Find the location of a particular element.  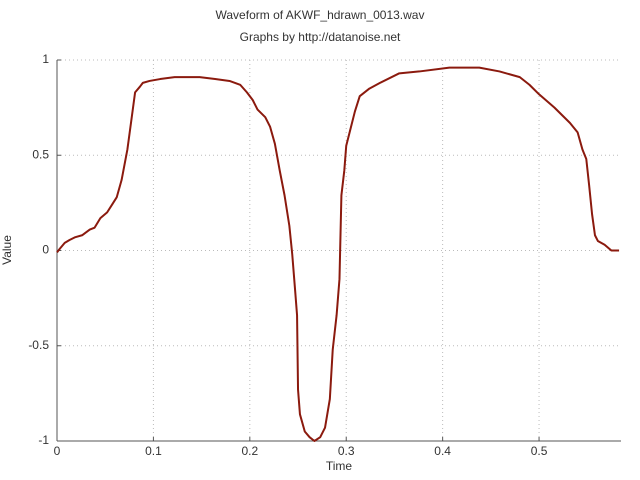

y-tick-label: -1 is located at coordinates (43, 440).